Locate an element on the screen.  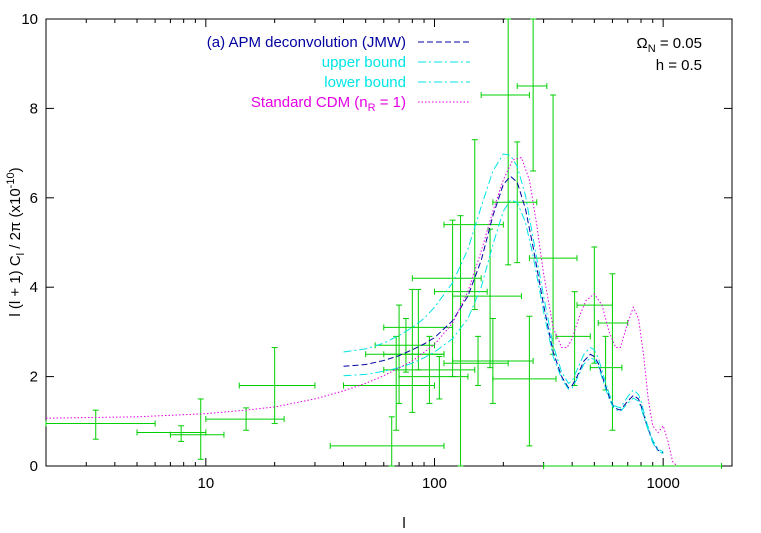
legend-label-3: Standard CDM (nR = 1) is located at coordinates (328, 104).